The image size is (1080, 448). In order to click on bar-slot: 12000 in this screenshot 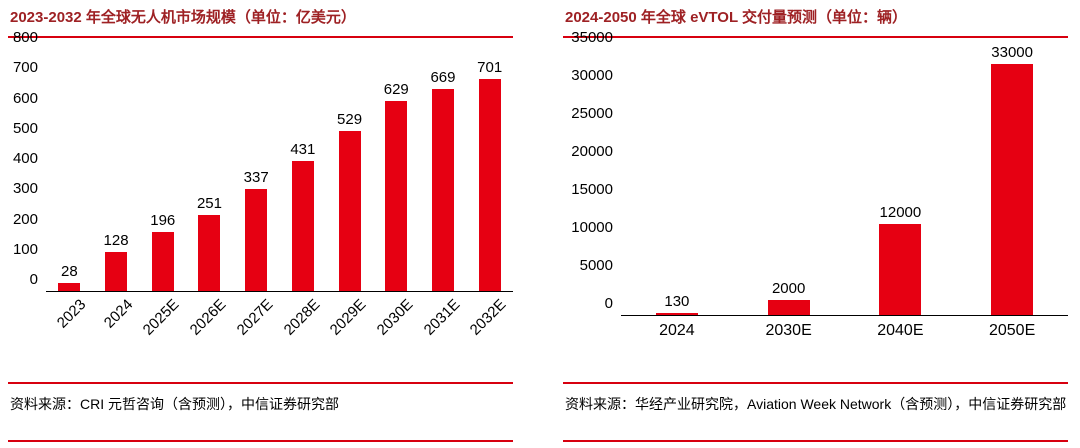, I will do `click(901, 259)`.